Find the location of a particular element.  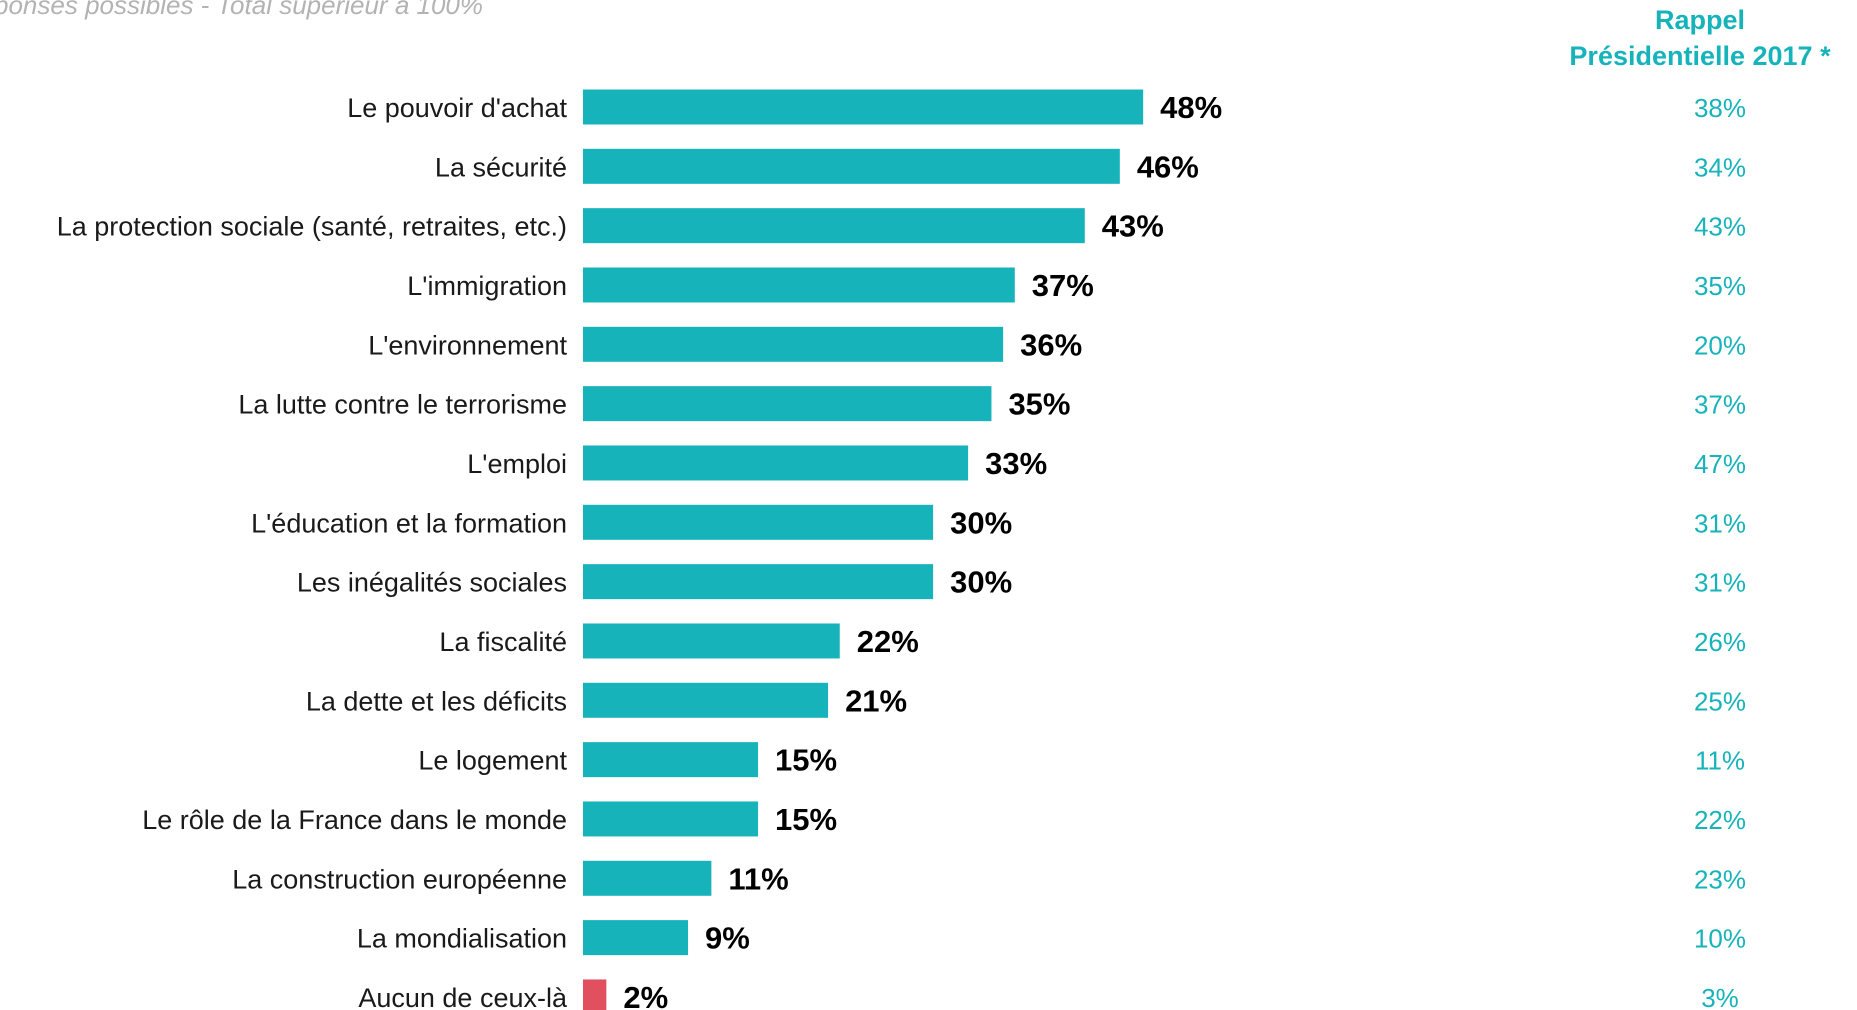

reference-value: 10% is located at coordinates (1720, 939).